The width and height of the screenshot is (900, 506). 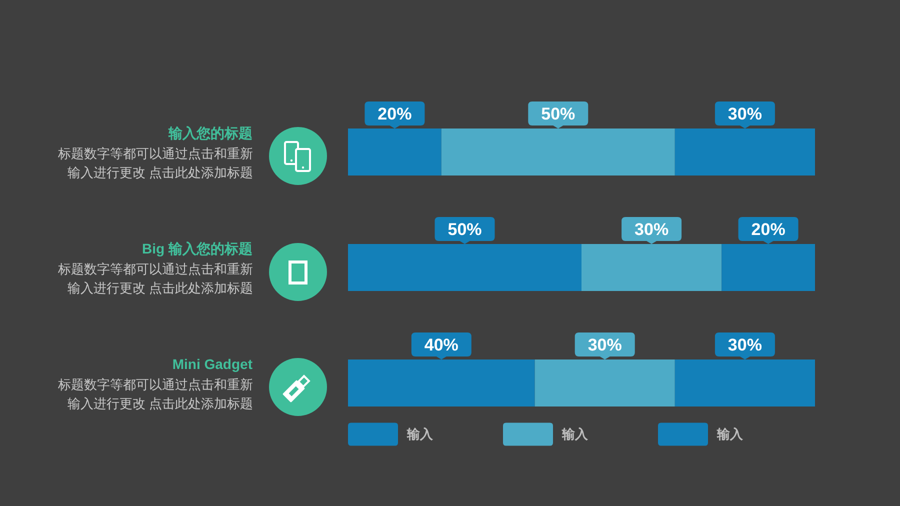 What do you see at coordinates (210, 133) in the screenshot?
I see `y-tick-label: 输入您的标题` at bounding box center [210, 133].